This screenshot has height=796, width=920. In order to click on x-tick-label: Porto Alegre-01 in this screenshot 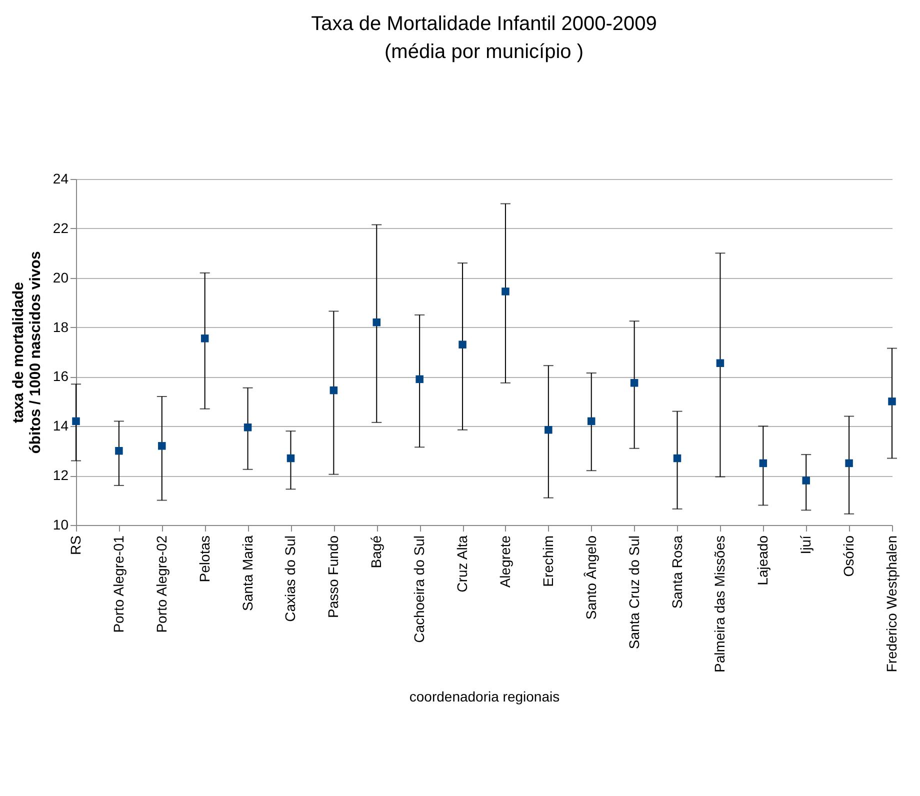, I will do `click(118, 584)`.